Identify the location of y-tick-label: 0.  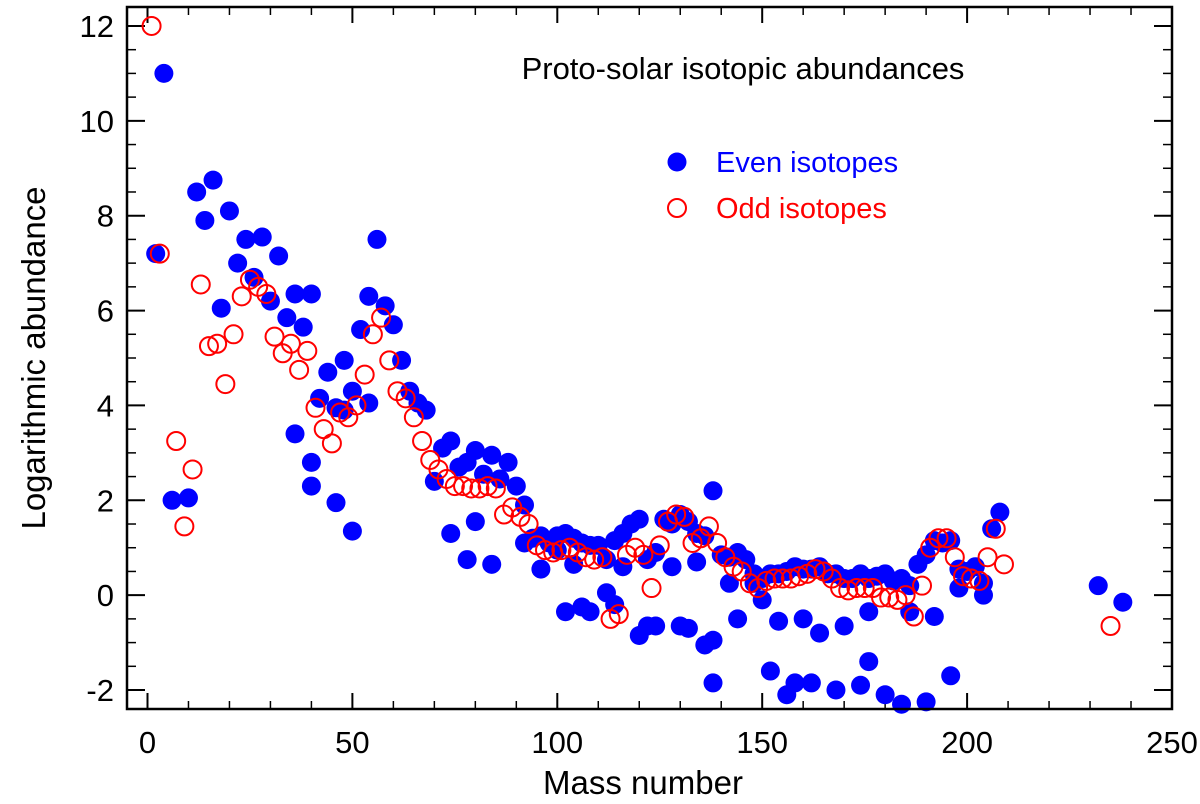
(105, 595).